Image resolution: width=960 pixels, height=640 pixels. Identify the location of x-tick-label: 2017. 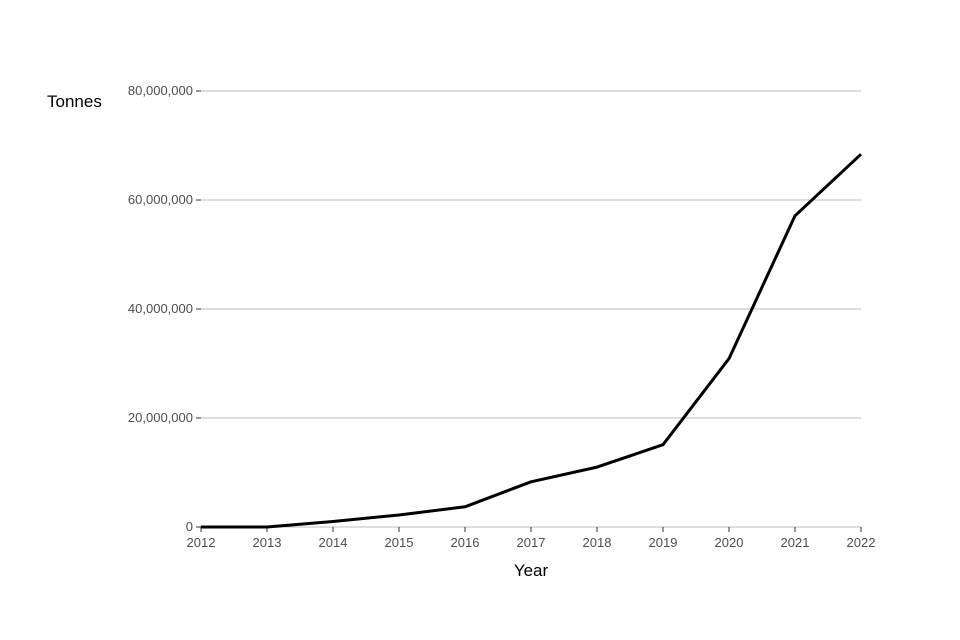
(531, 542).